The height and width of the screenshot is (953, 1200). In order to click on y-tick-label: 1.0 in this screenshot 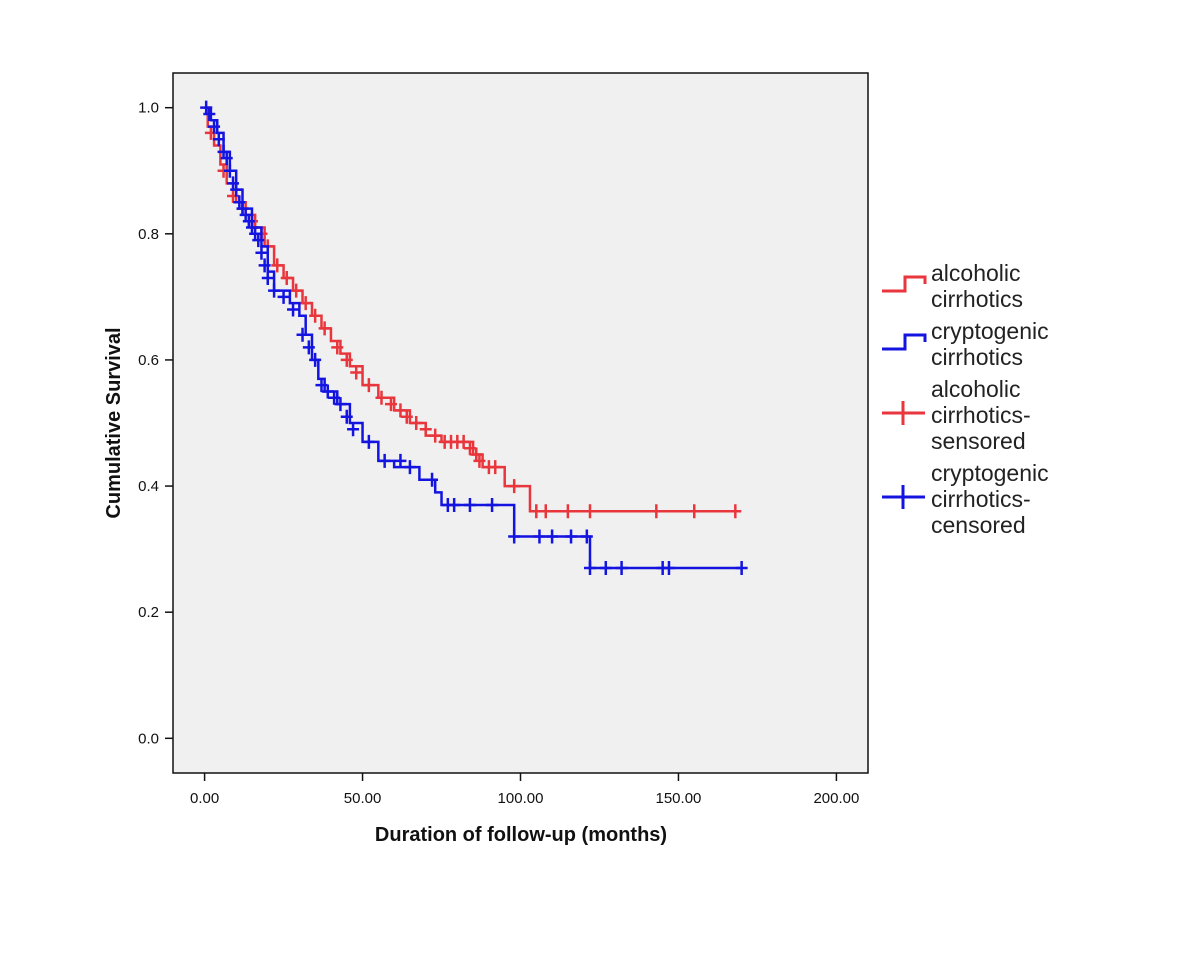, I will do `click(148, 108)`.